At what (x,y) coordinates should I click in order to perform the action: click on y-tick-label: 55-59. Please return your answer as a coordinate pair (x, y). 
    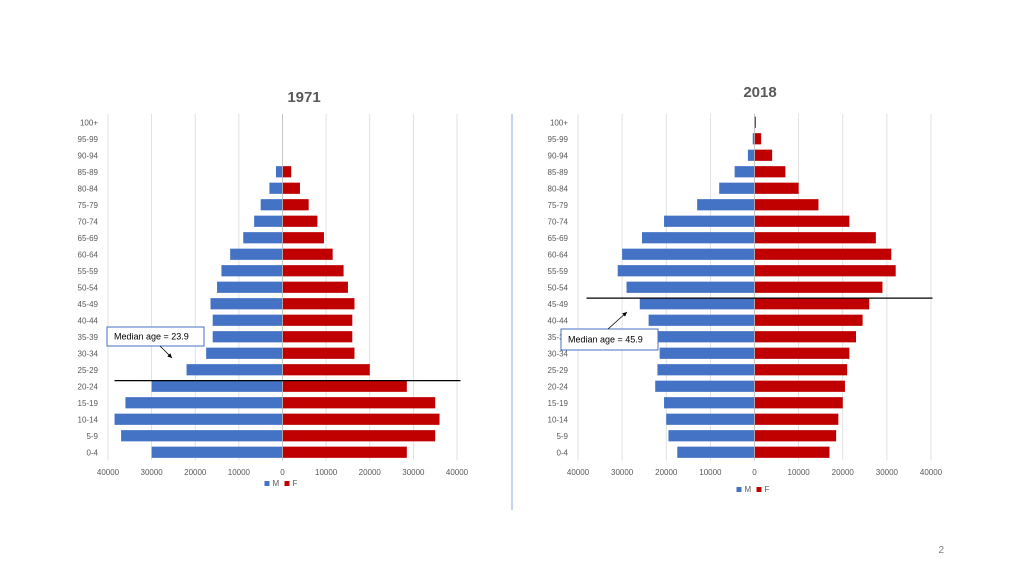
    Looking at the image, I should click on (88, 271).